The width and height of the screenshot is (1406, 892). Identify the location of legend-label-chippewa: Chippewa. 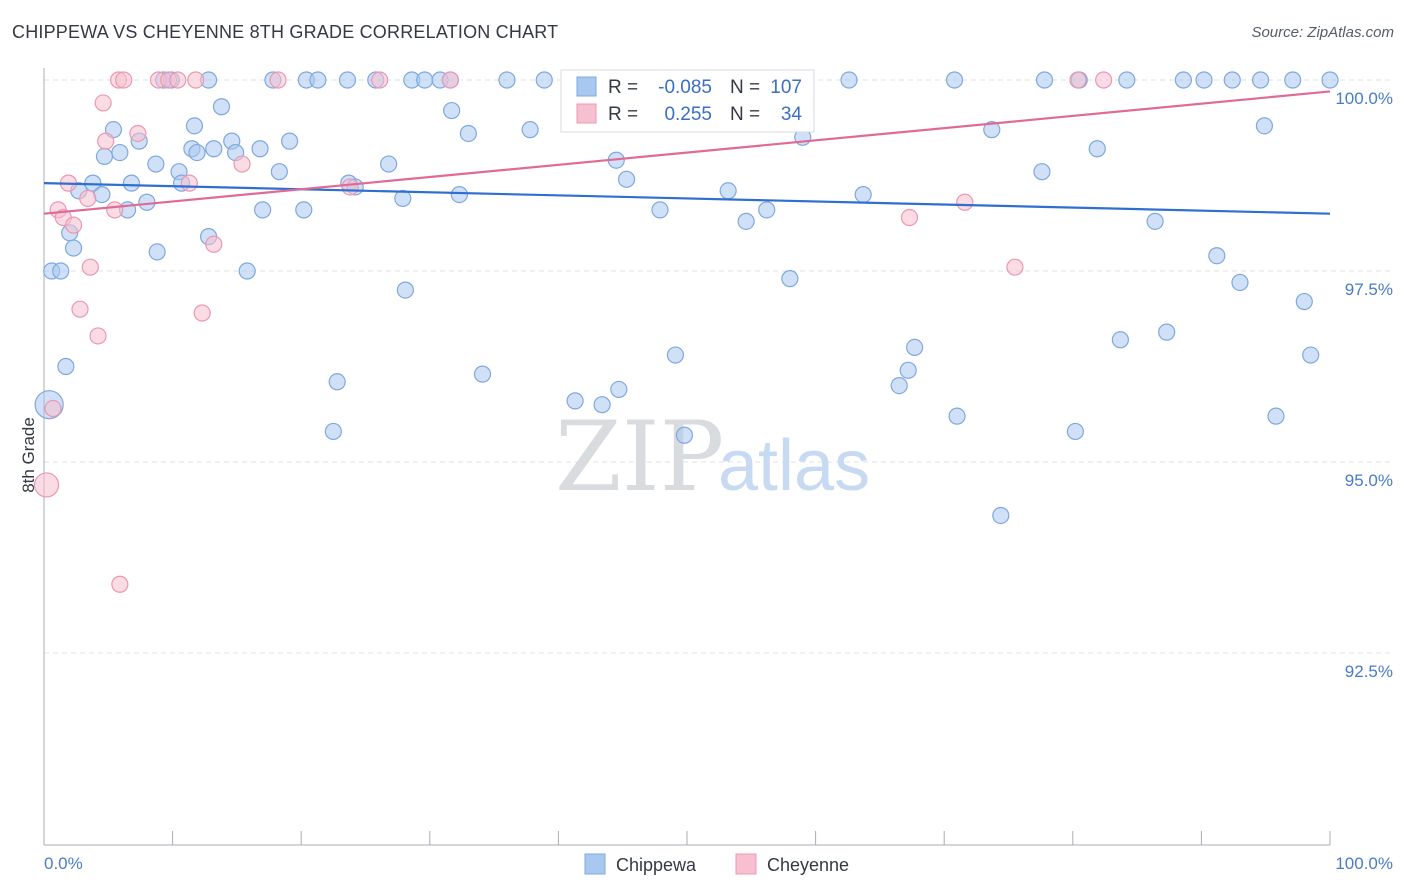
(656, 865).